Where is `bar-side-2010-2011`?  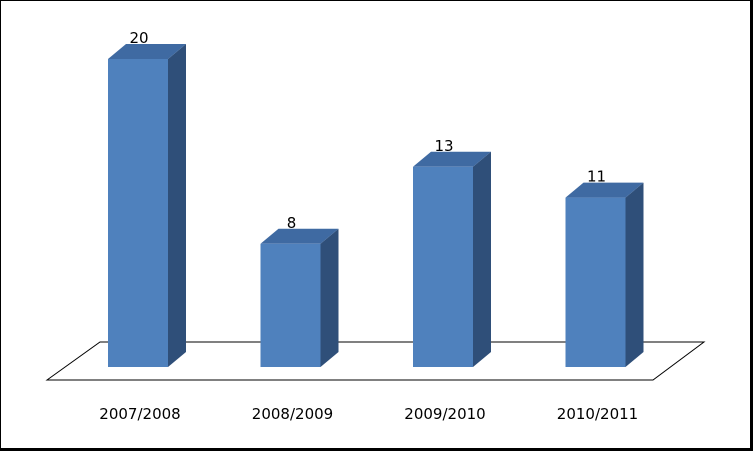 bar-side-2010-2011 is located at coordinates (634, 274).